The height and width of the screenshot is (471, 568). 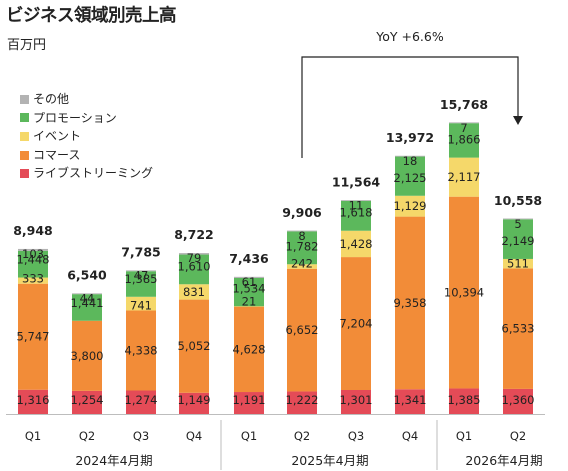 I want to click on data-label: 10,394, so click(x=464, y=293).